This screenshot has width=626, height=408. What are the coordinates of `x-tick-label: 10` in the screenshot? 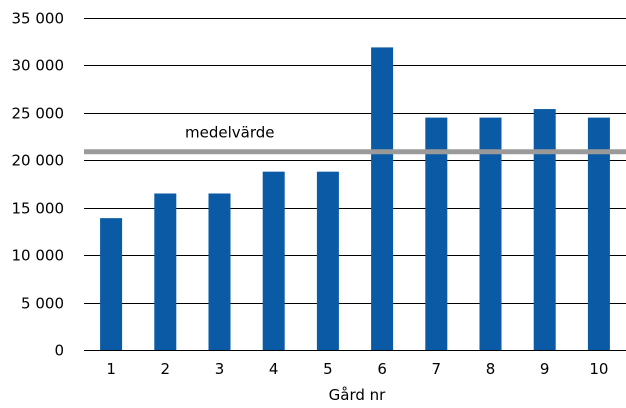 It's located at (598, 369).